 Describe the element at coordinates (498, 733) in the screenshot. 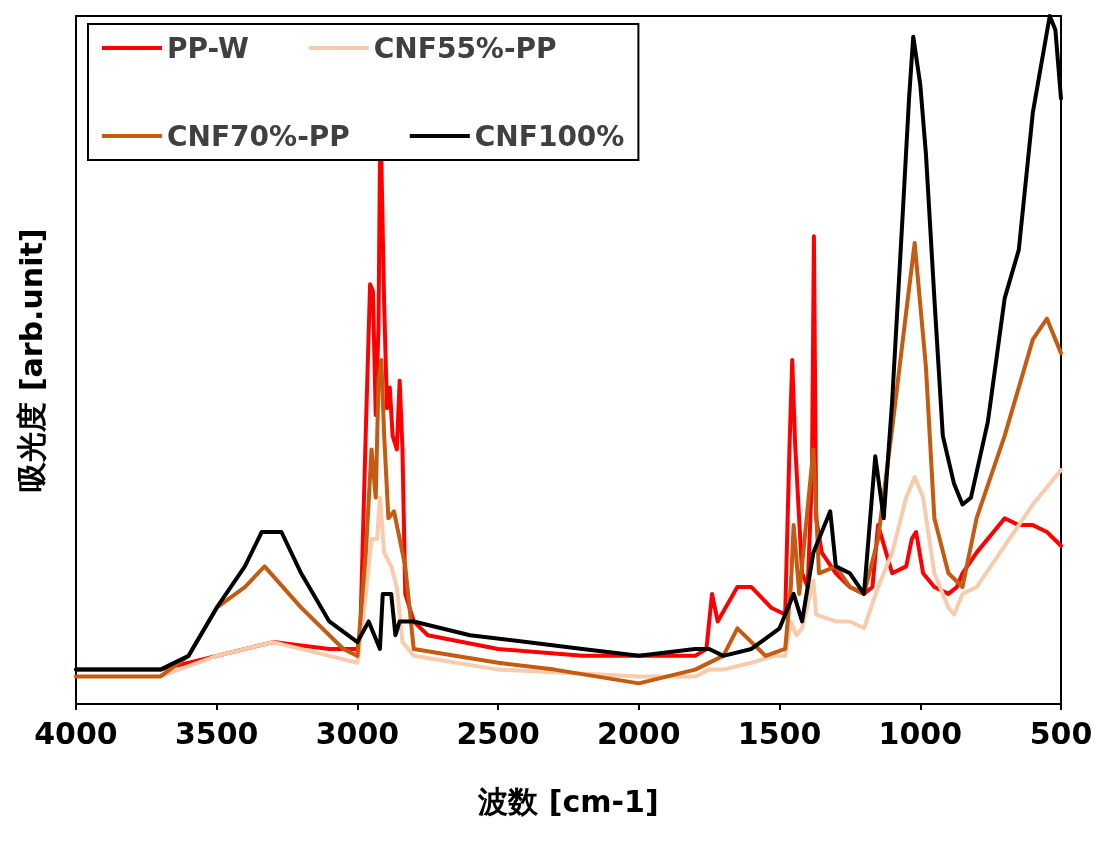

I see `x-tick-label: 2500` at that location.